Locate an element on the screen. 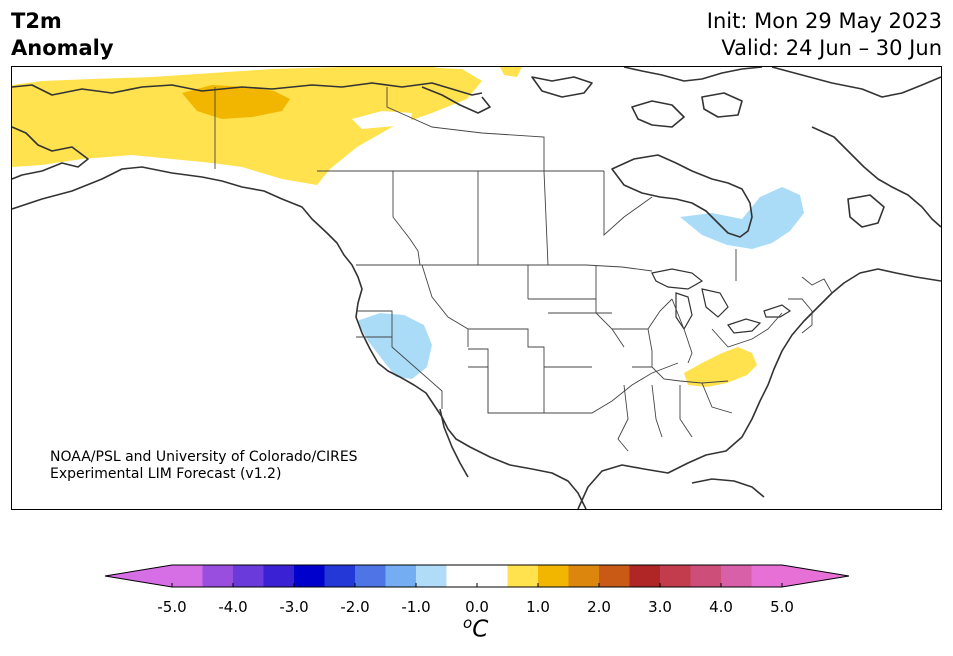 This screenshot has width=953, height=656. colorbar-tick-label: -5.0 is located at coordinates (172, 607).